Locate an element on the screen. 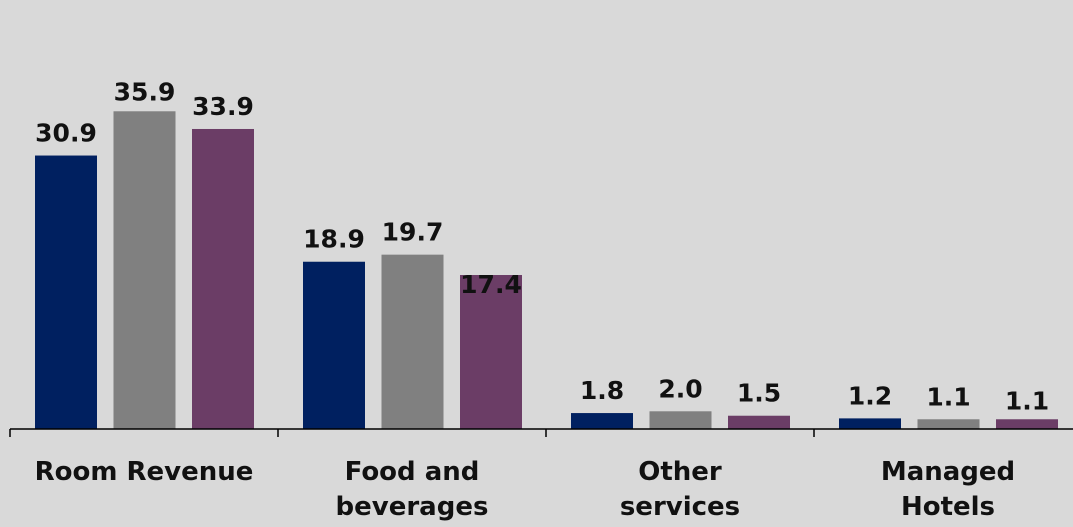  category-label-2-line-1: services is located at coordinates (680, 507).